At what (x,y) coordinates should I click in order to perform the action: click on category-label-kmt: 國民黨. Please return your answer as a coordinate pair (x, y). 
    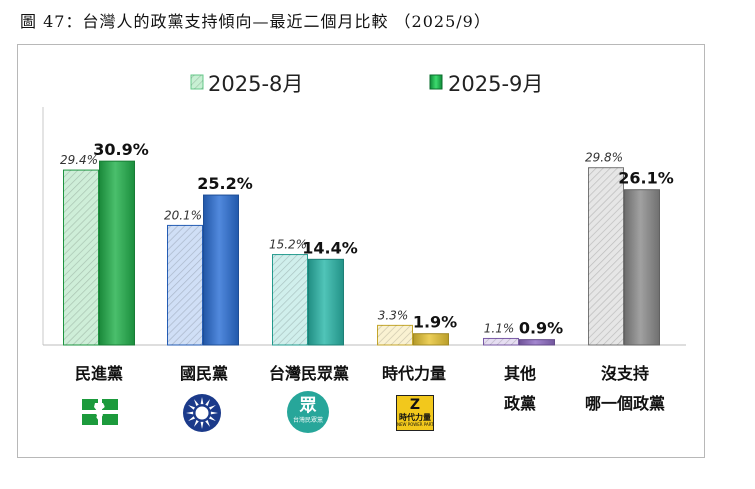
    Looking at the image, I should click on (203, 373).